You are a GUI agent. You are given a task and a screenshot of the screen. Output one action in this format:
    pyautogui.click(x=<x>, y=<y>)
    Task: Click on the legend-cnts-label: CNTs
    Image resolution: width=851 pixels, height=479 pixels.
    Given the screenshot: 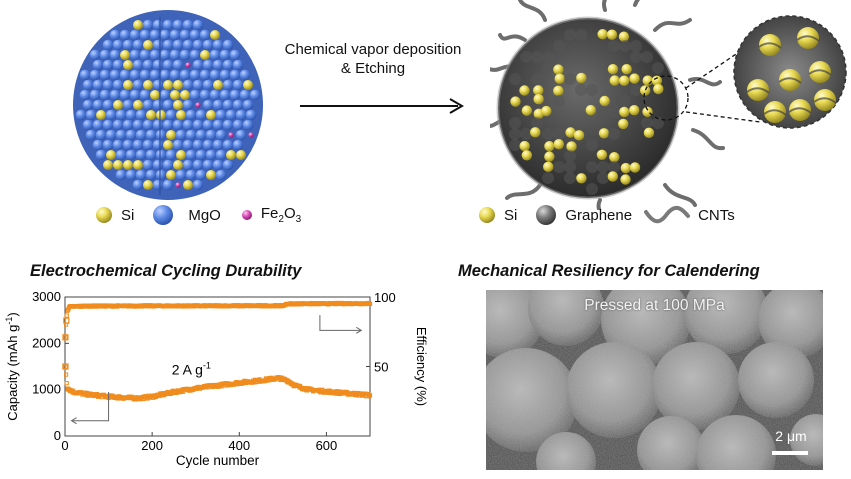 What is the action you would take?
    pyautogui.click(x=716, y=215)
    